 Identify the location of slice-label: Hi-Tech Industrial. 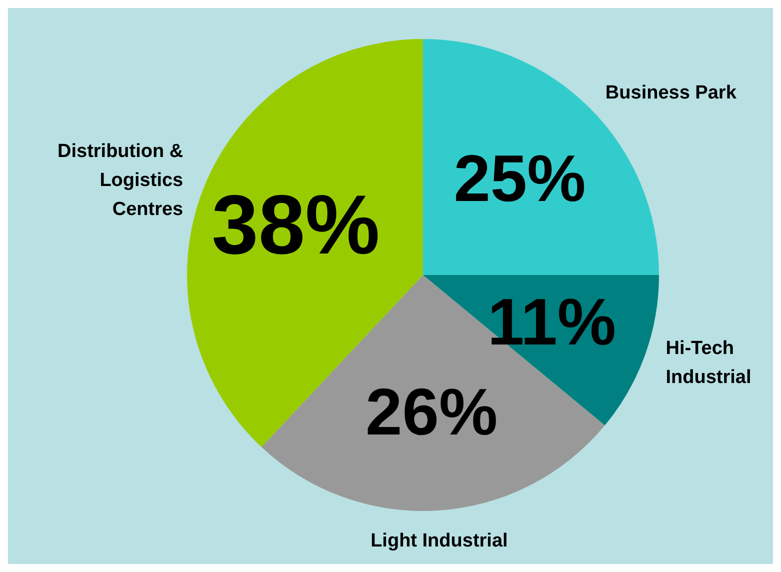
(709, 363).